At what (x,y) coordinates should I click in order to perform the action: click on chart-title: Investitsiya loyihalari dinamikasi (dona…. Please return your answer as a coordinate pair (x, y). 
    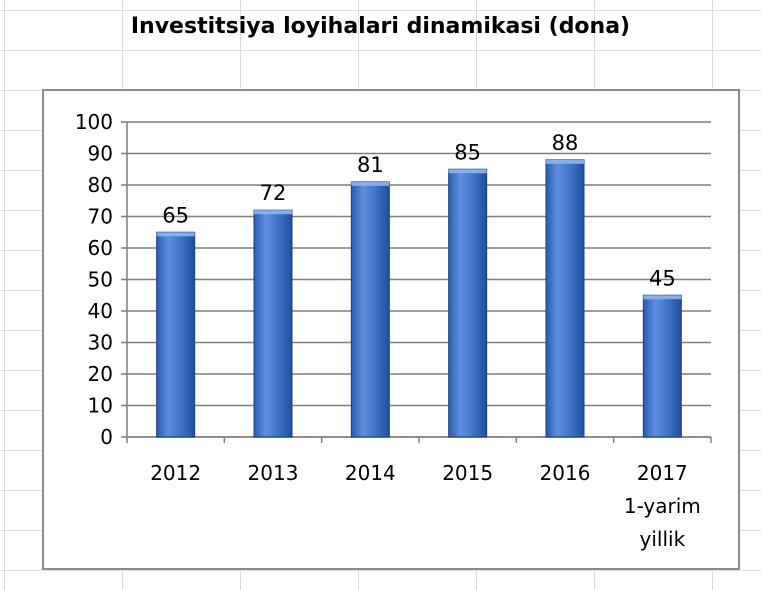
    Looking at the image, I should click on (380, 26).